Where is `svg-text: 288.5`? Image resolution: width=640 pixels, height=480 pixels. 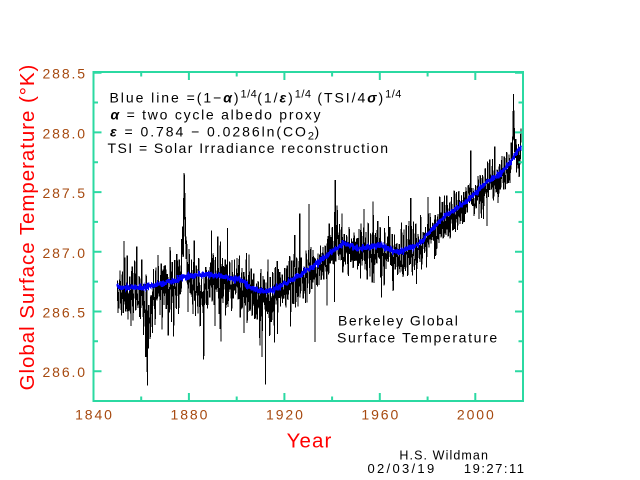
svg-text: 288.5 is located at coordinates (64, 74).